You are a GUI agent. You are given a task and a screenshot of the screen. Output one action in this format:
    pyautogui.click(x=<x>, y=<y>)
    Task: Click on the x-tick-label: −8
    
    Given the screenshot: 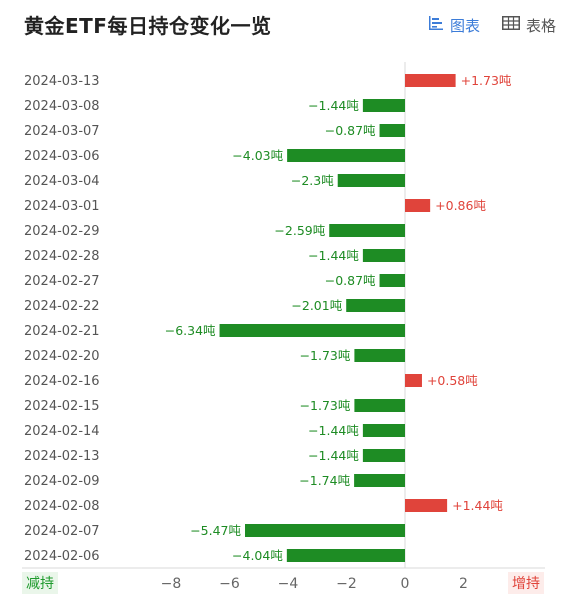 What is the action you would take?
    pyautogui.click(x=171, y=584)
    